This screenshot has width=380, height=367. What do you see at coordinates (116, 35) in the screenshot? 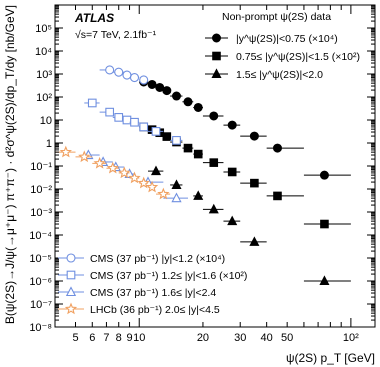
I see `chart-subtitle: √s=7 TeV, 2.1fb⁻¹` at bounding box center [116, 35].